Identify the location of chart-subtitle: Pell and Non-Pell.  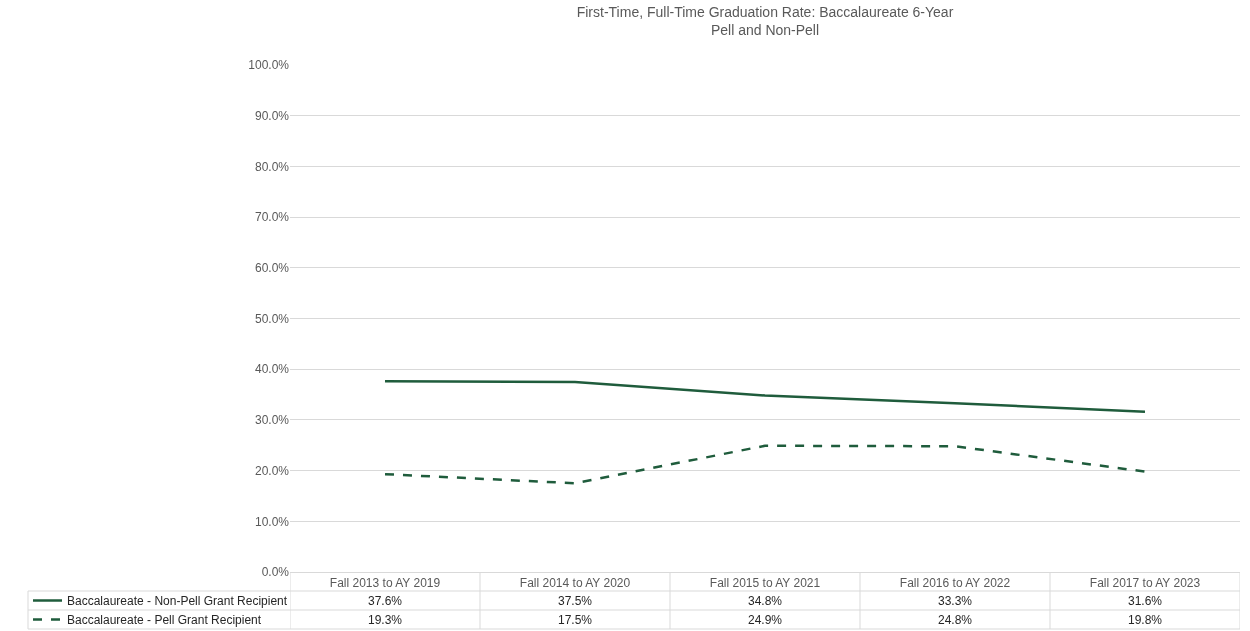
(765, 30).